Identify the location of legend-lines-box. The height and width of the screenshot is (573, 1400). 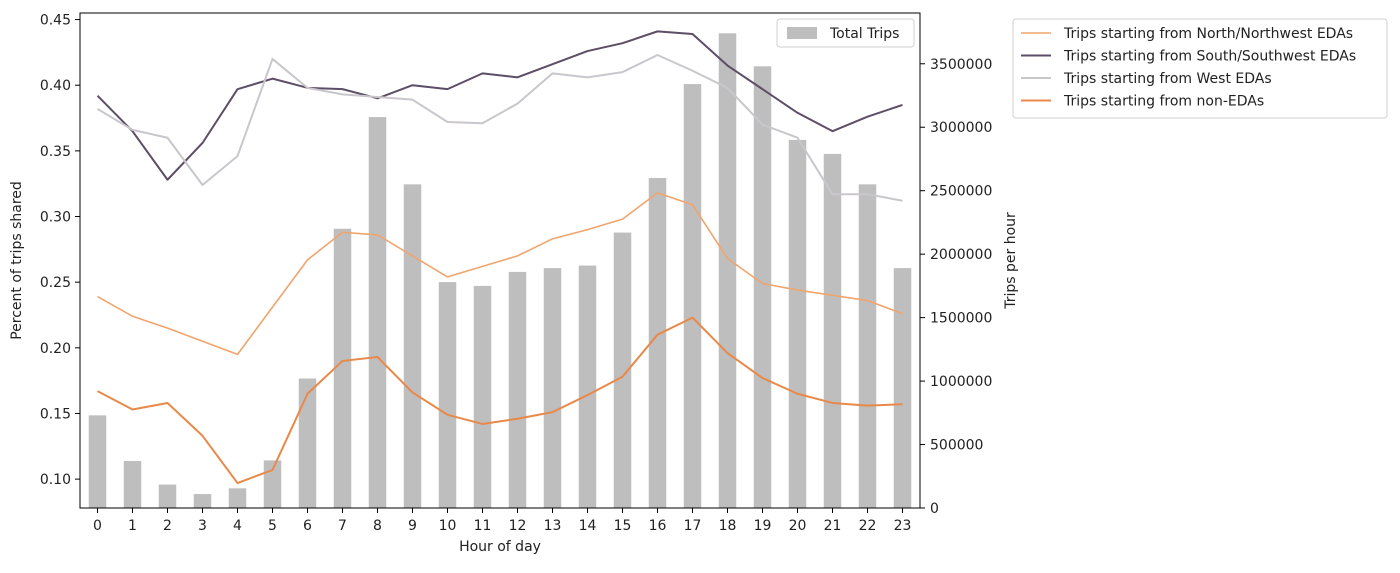
(1200, 68).